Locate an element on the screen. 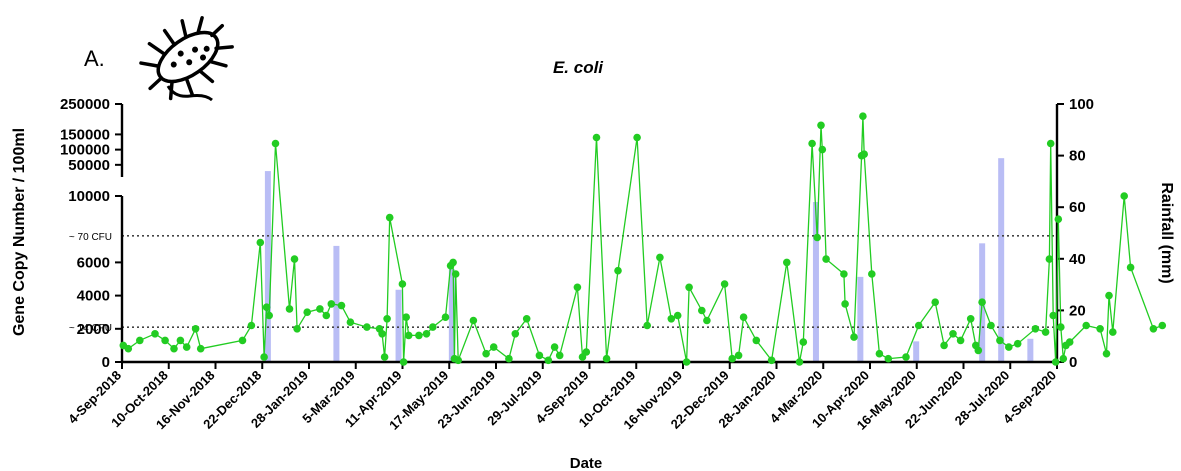  y-left-tick-label: 0 is located at coordinates (106, 362).